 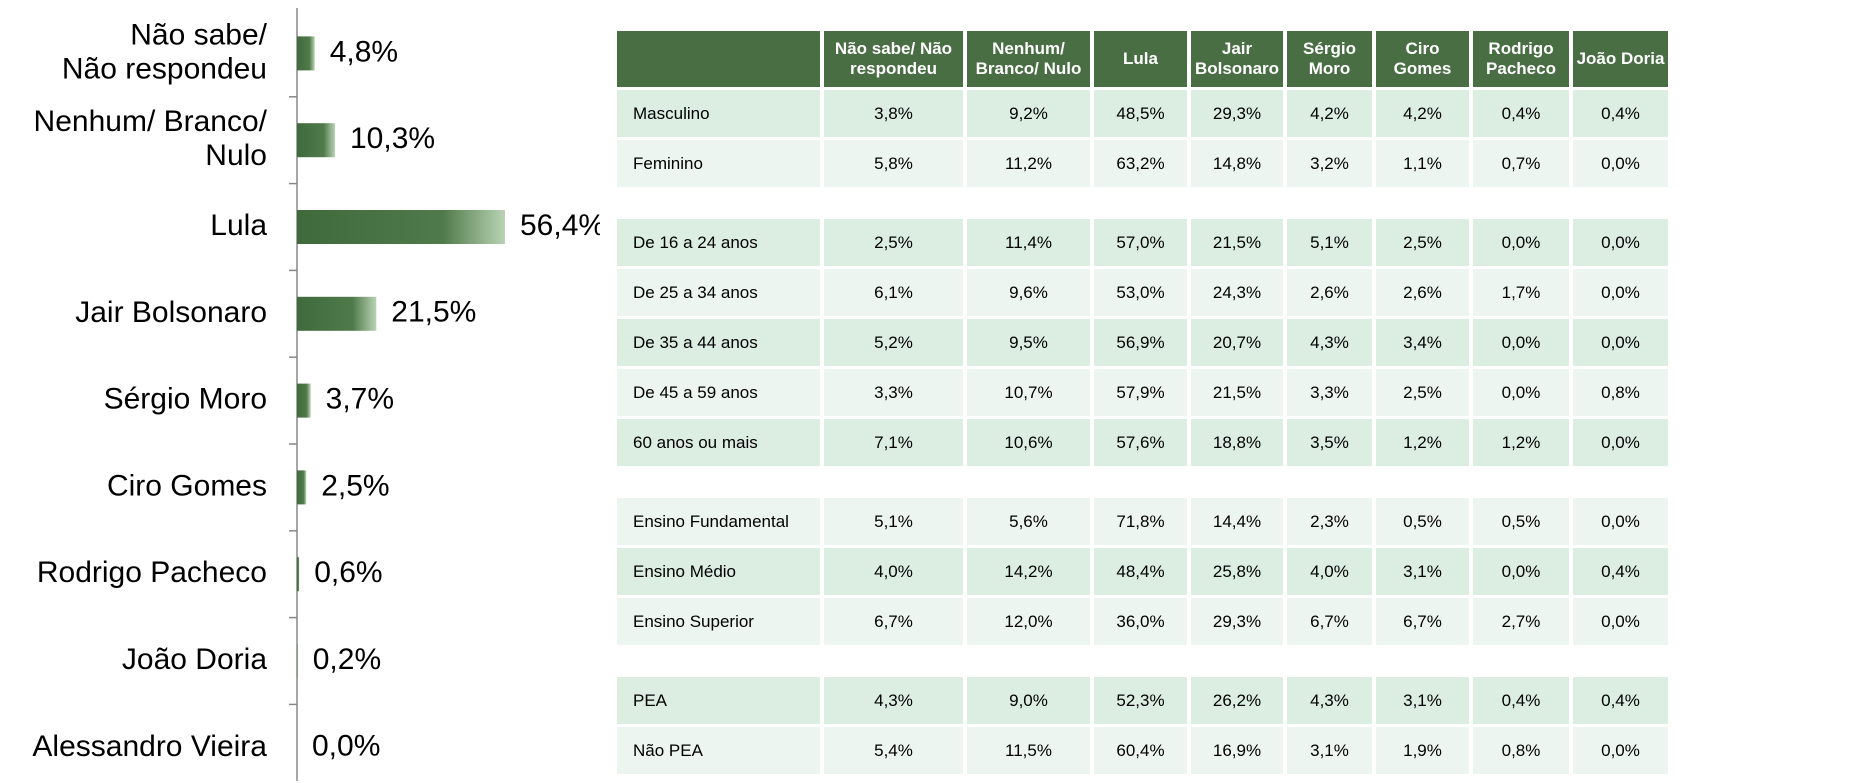 What do you see at coordinates (1422, 571) in the screenshot?
I see `cell: 3,1%` at bounding box center [1422, 571].